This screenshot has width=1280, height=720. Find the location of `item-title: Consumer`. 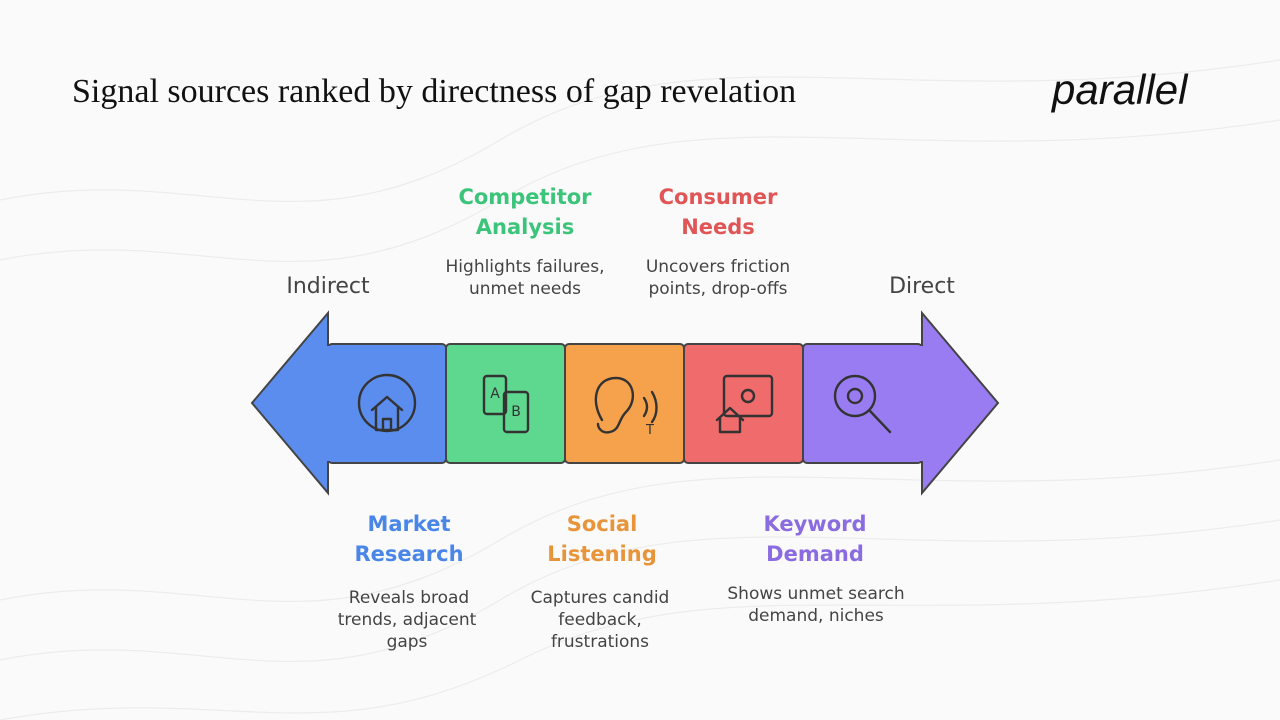

item-title: Consumer is located at coordinates (718, 197).